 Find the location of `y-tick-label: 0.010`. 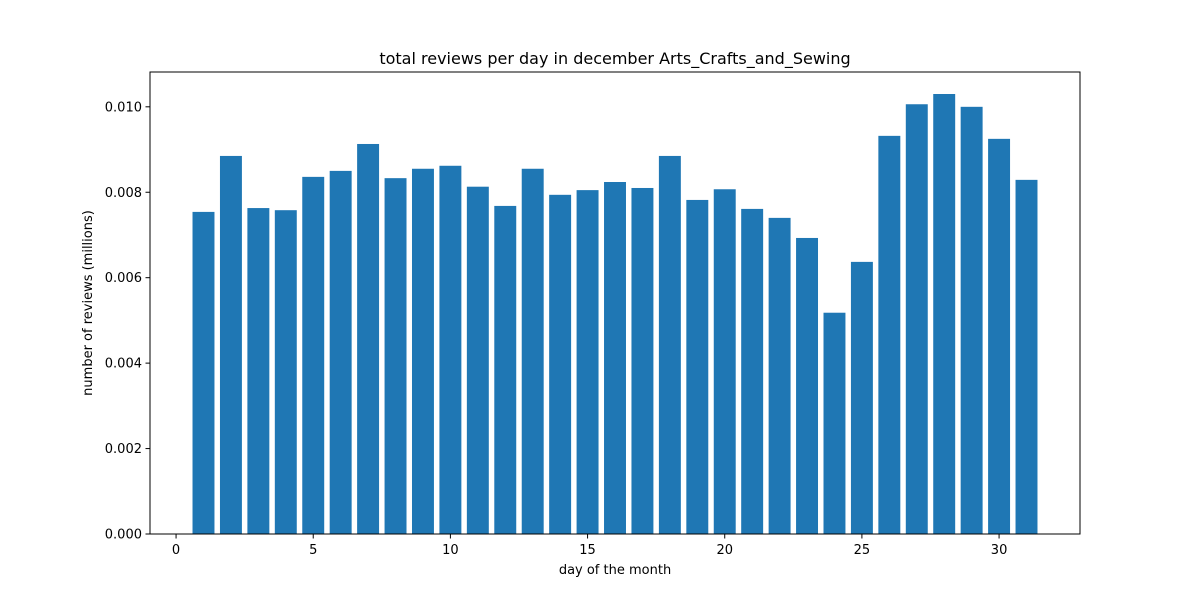

y-tick-label: 0.010 is located at coordinates (123, 107).